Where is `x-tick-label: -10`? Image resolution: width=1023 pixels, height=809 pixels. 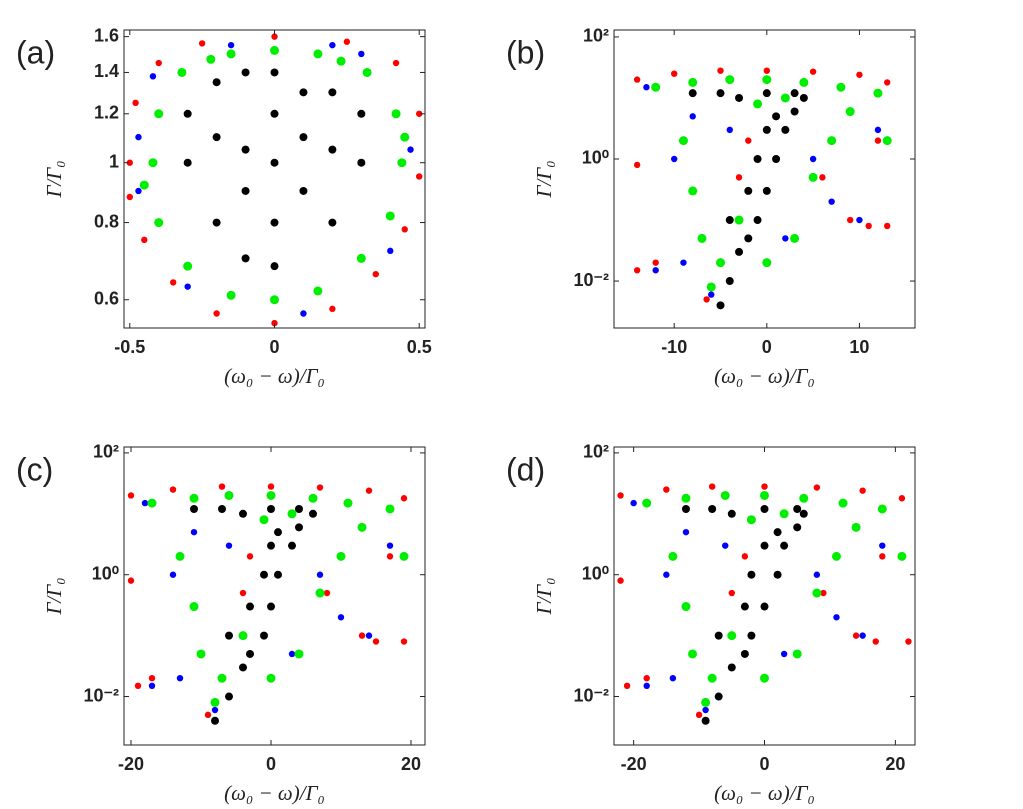 x-tick-label: -10 is located at coordinates (674, 347).